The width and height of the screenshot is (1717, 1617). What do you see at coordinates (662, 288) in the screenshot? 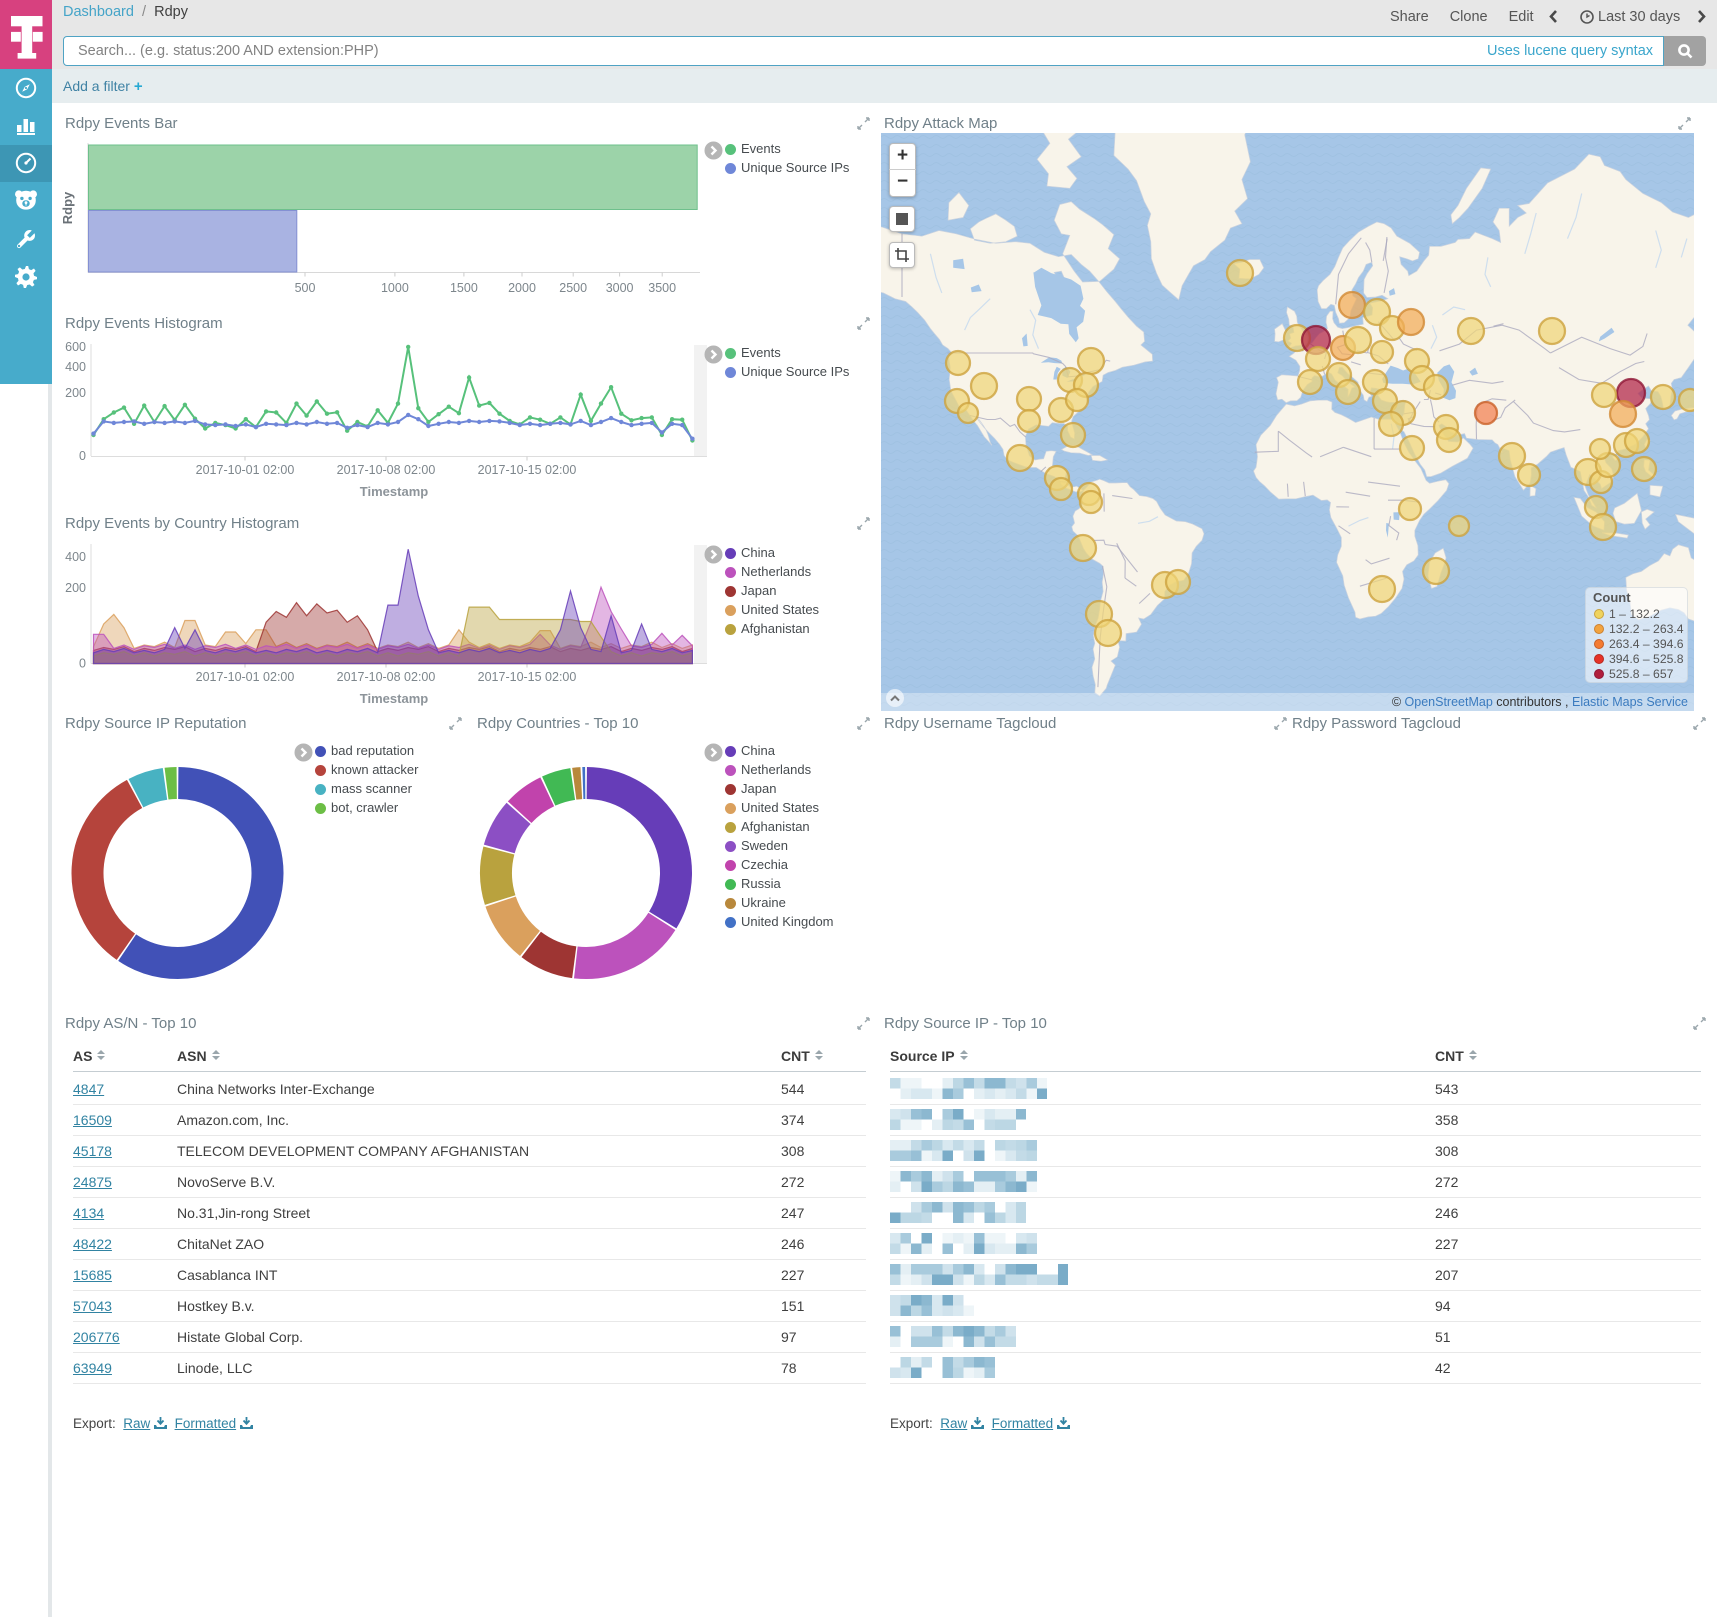
I see `svg-text: 3500` at bounding box center [662, 288].